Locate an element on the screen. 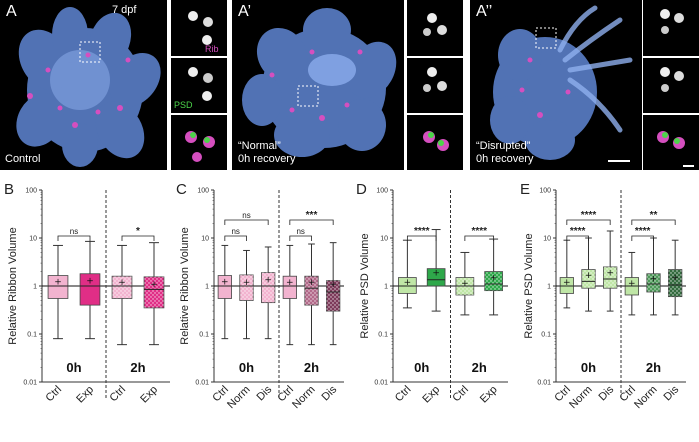 This screenshot has height=442, width=699. significance-label: ** is located at coordinates (654, 215).